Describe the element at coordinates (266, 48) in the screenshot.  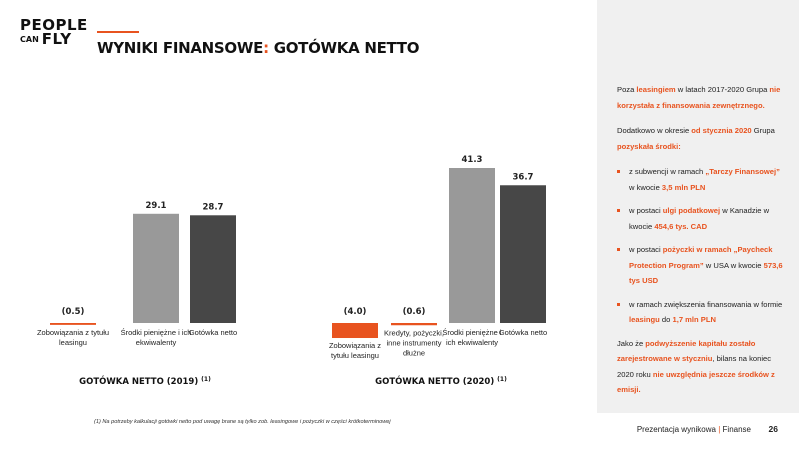
I see `title-colon: :` at that location.